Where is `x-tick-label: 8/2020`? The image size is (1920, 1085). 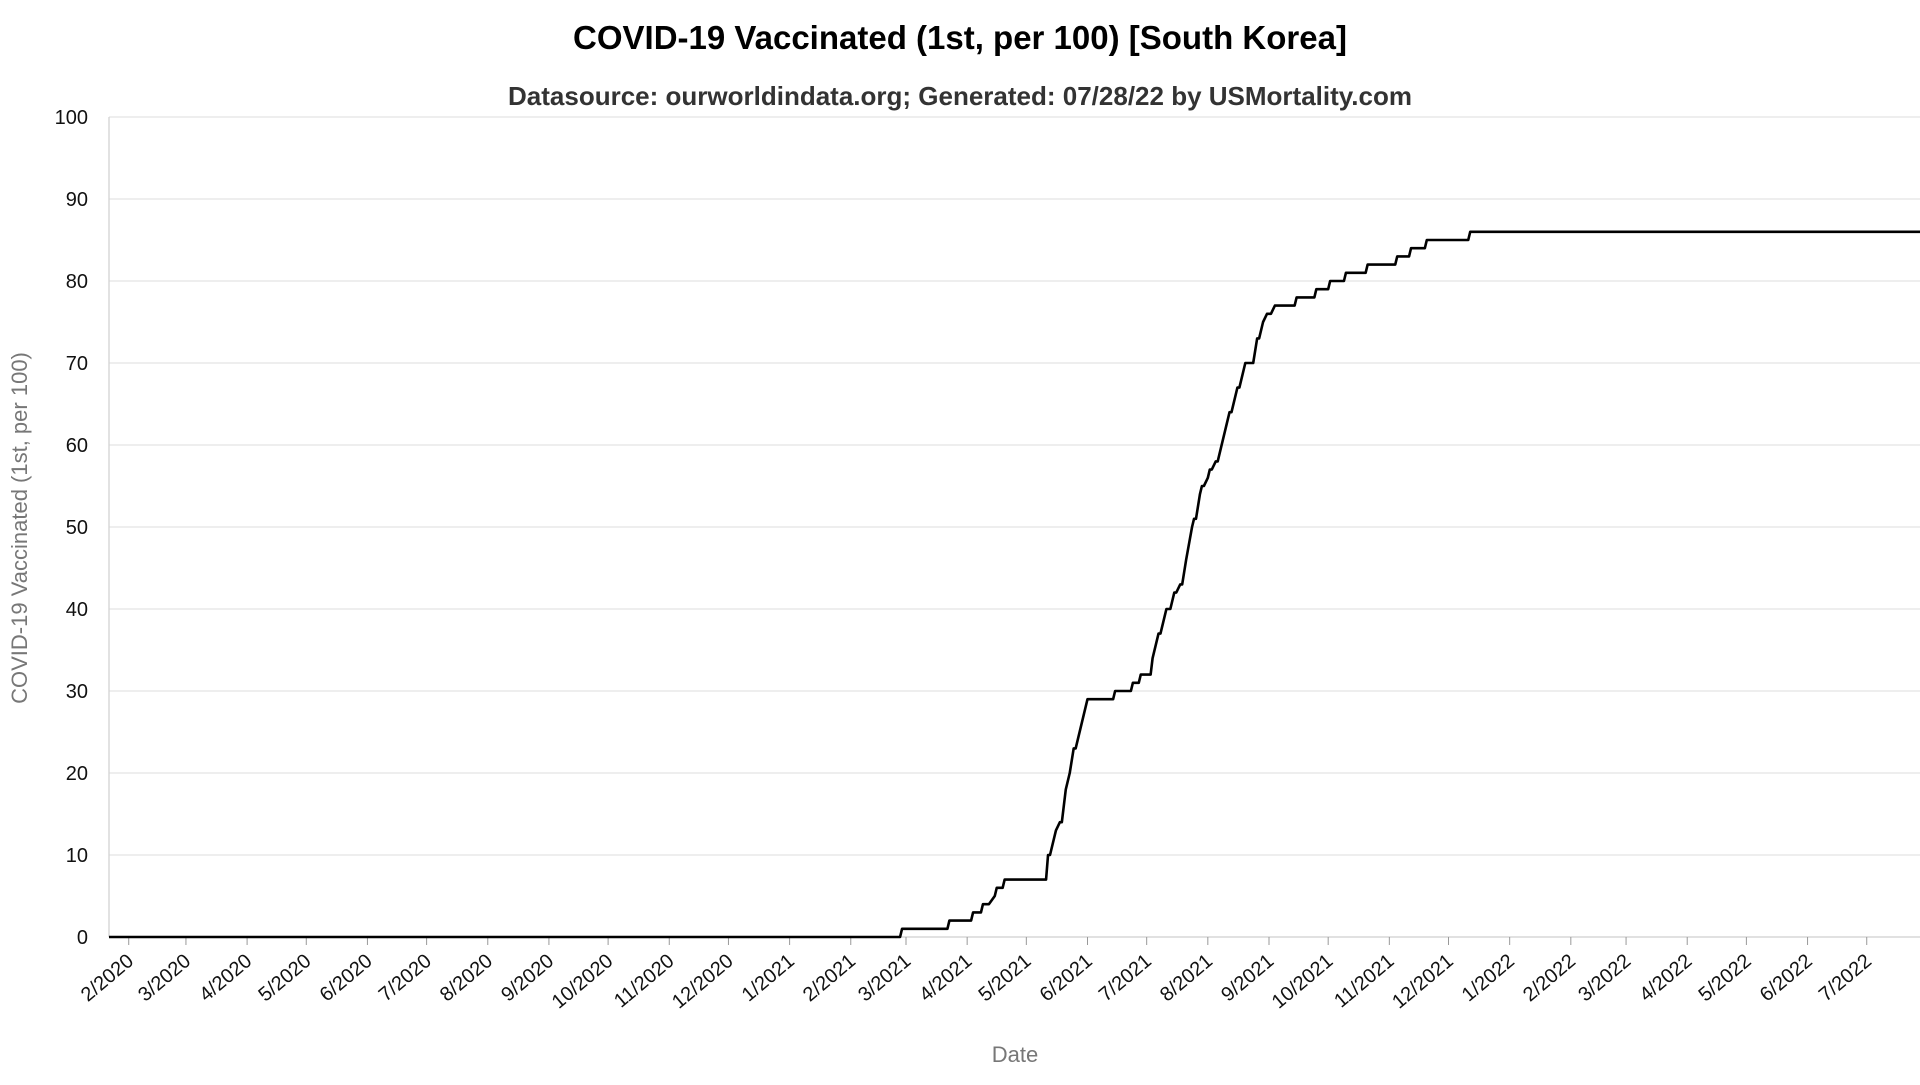
x-tick-label: 8/2020 is located at coordinates (466, 978).